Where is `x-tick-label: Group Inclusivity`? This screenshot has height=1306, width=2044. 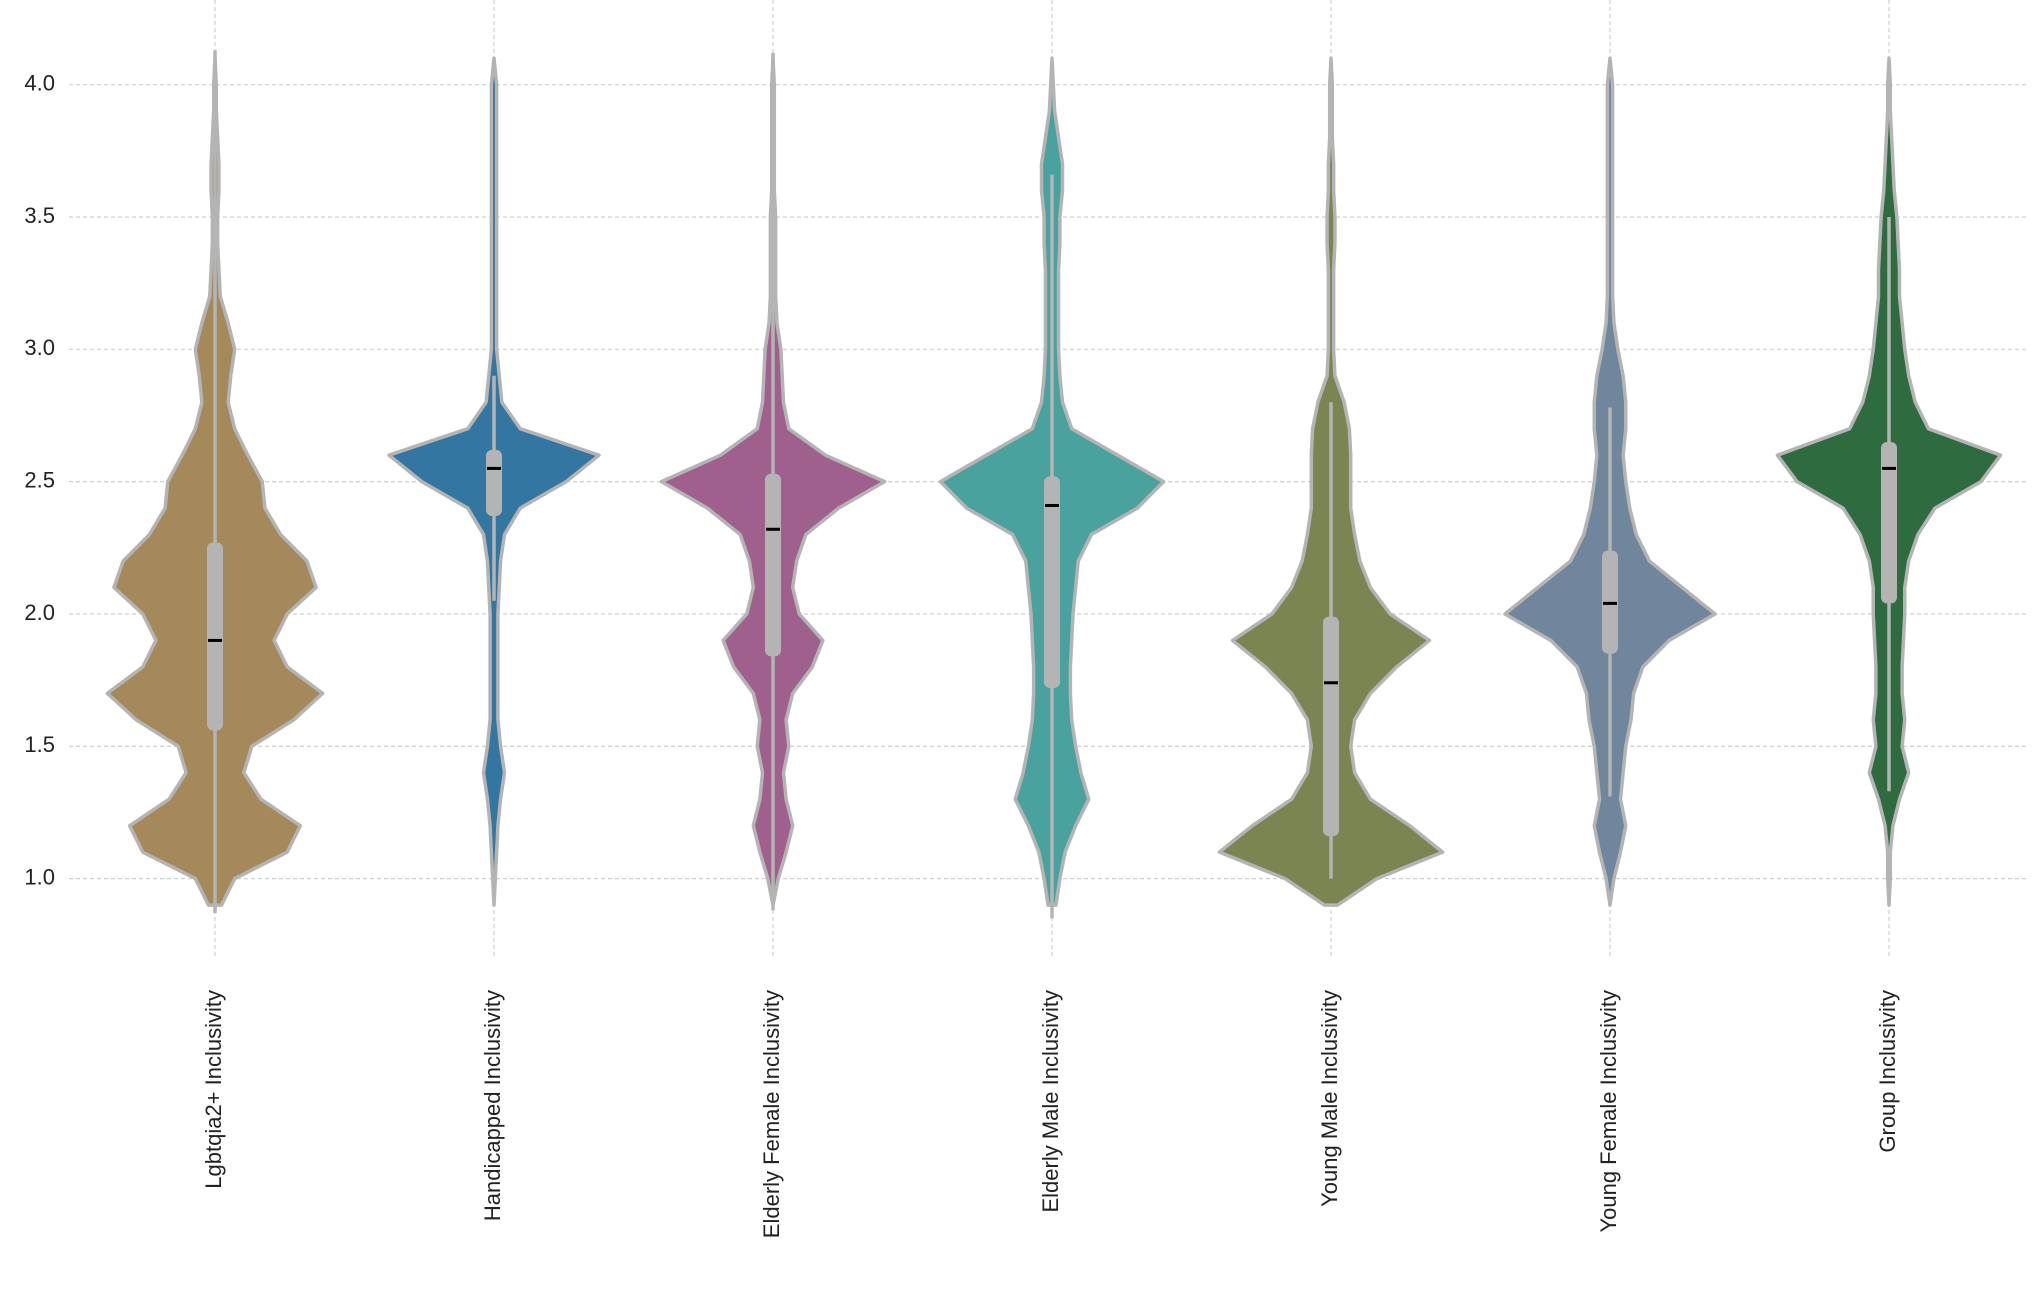
x-tick-label: Group Inclusivity is located at coordinates (1887, 1071).